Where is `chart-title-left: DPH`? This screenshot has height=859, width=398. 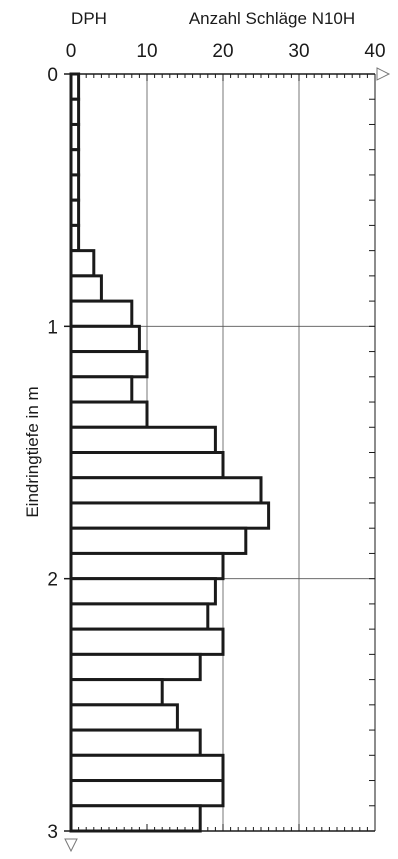
chart-title-left: DPH is located at coordinates (89, 18).